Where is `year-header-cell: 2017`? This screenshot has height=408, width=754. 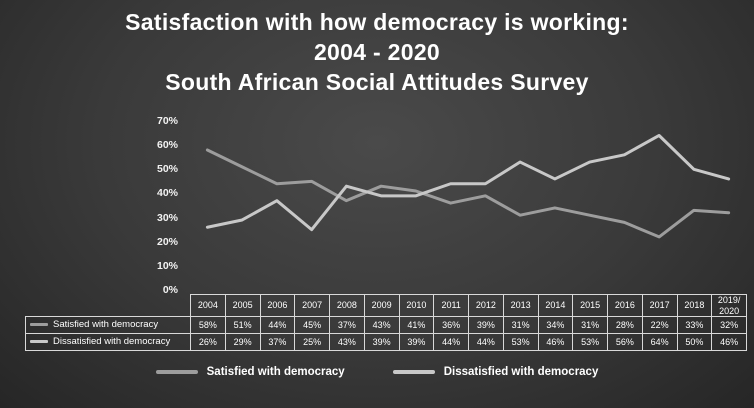
year-header-cell: 2017 is located at coordinates (659, 305).